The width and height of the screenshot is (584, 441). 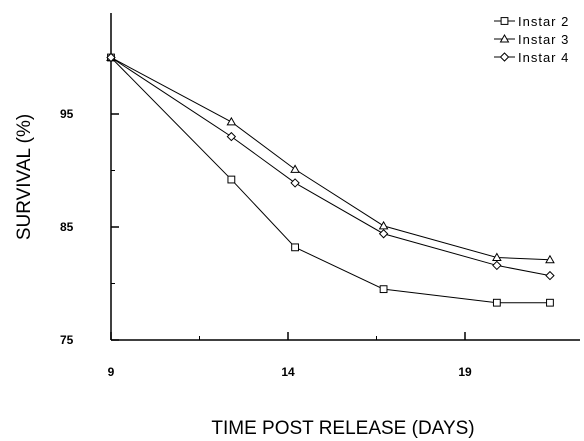 I want to click on y-ticks: 75 85 95, so click(x=89, y=227).